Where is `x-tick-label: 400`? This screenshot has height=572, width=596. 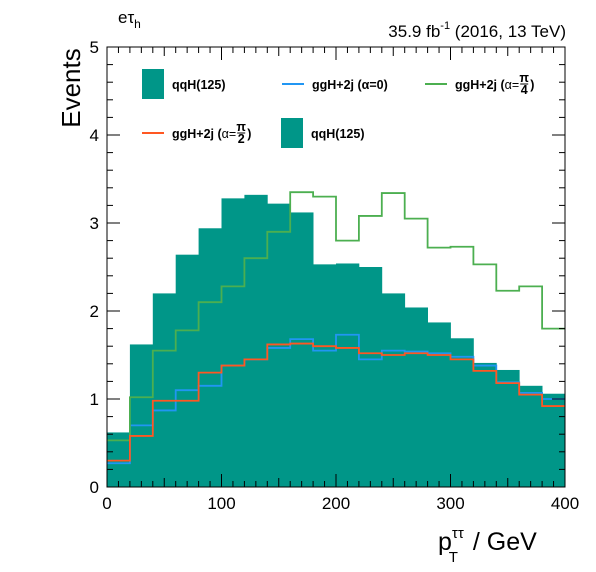
x-tick-label: 400 is located at coordinates (565, 503).